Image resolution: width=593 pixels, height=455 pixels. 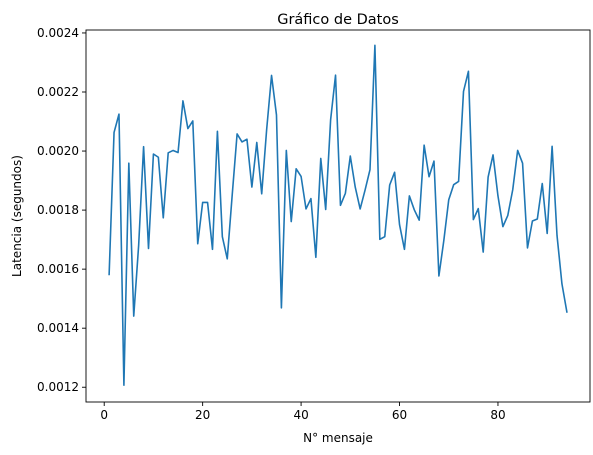 I want to click on x-tick-label: 40, so click(x=300, y=415).